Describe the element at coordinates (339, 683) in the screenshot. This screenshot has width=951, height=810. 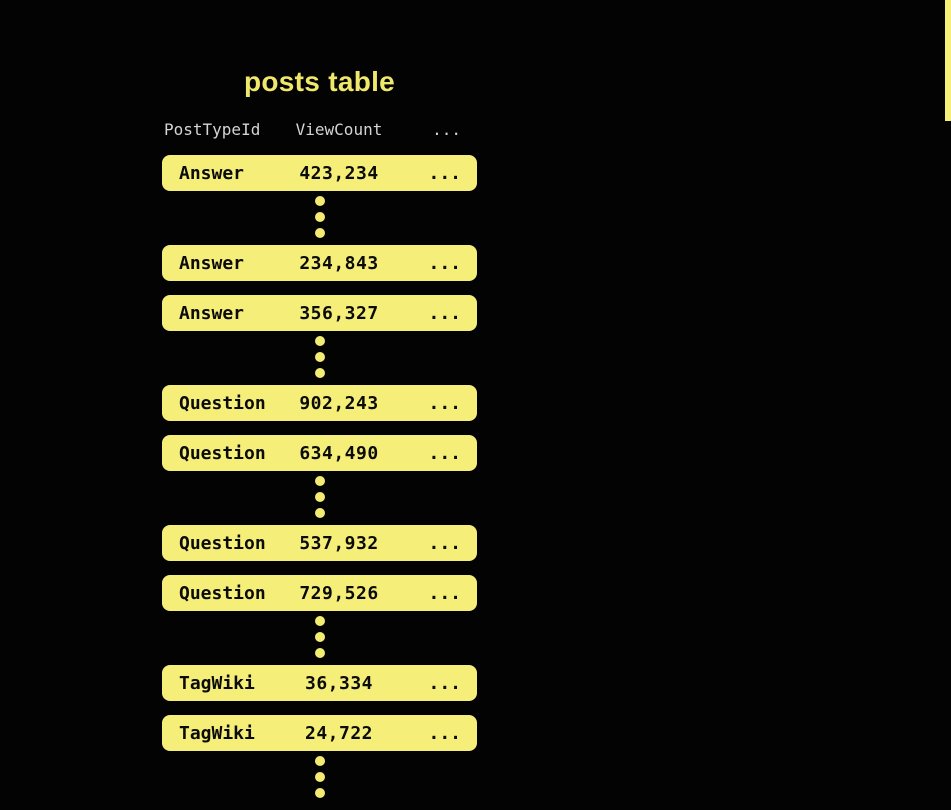
I see `row-view-count: 36,334` at that location.